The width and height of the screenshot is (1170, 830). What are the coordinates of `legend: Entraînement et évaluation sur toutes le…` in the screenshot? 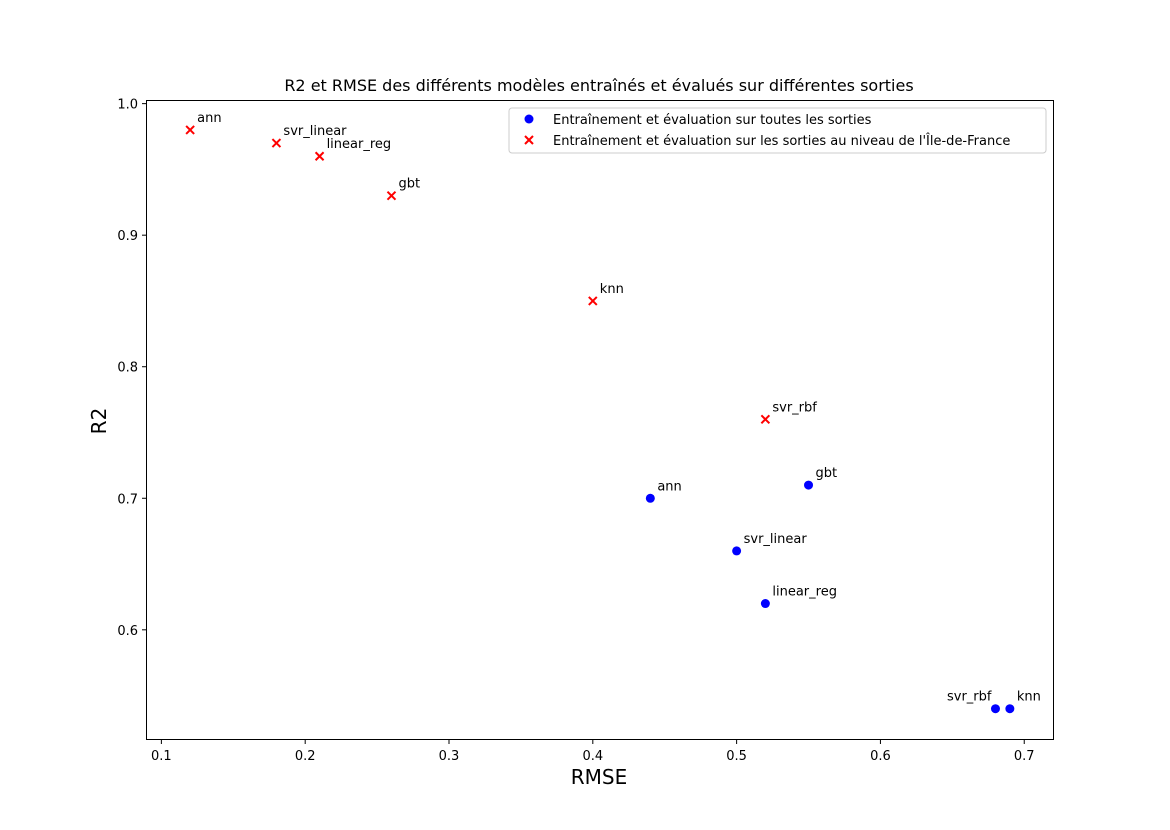 It's located at (777, 130).